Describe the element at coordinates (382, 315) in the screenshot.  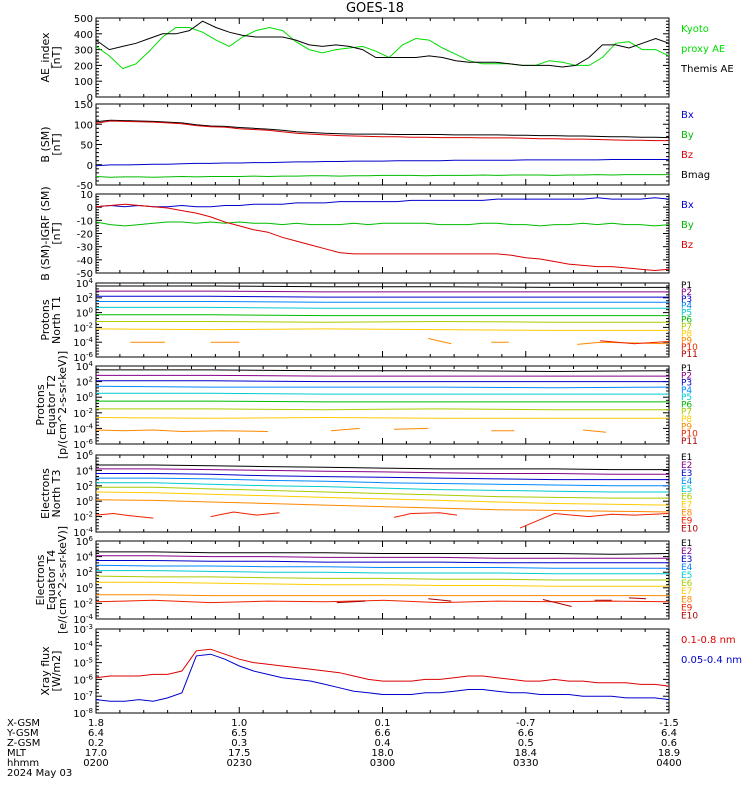
I see `series-p6` at that location.